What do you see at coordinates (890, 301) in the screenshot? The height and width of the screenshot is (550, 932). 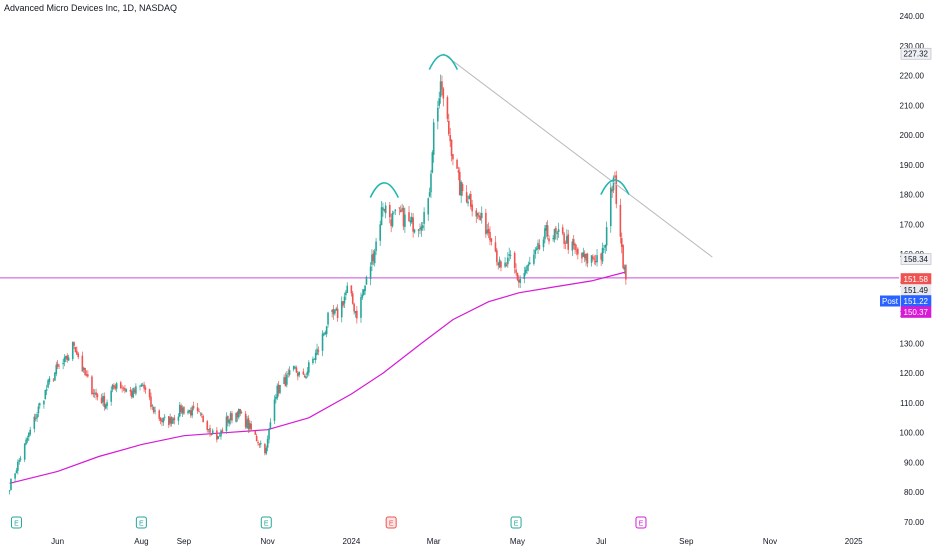 I see `post-market-tag` at bounding box center [890, 301].